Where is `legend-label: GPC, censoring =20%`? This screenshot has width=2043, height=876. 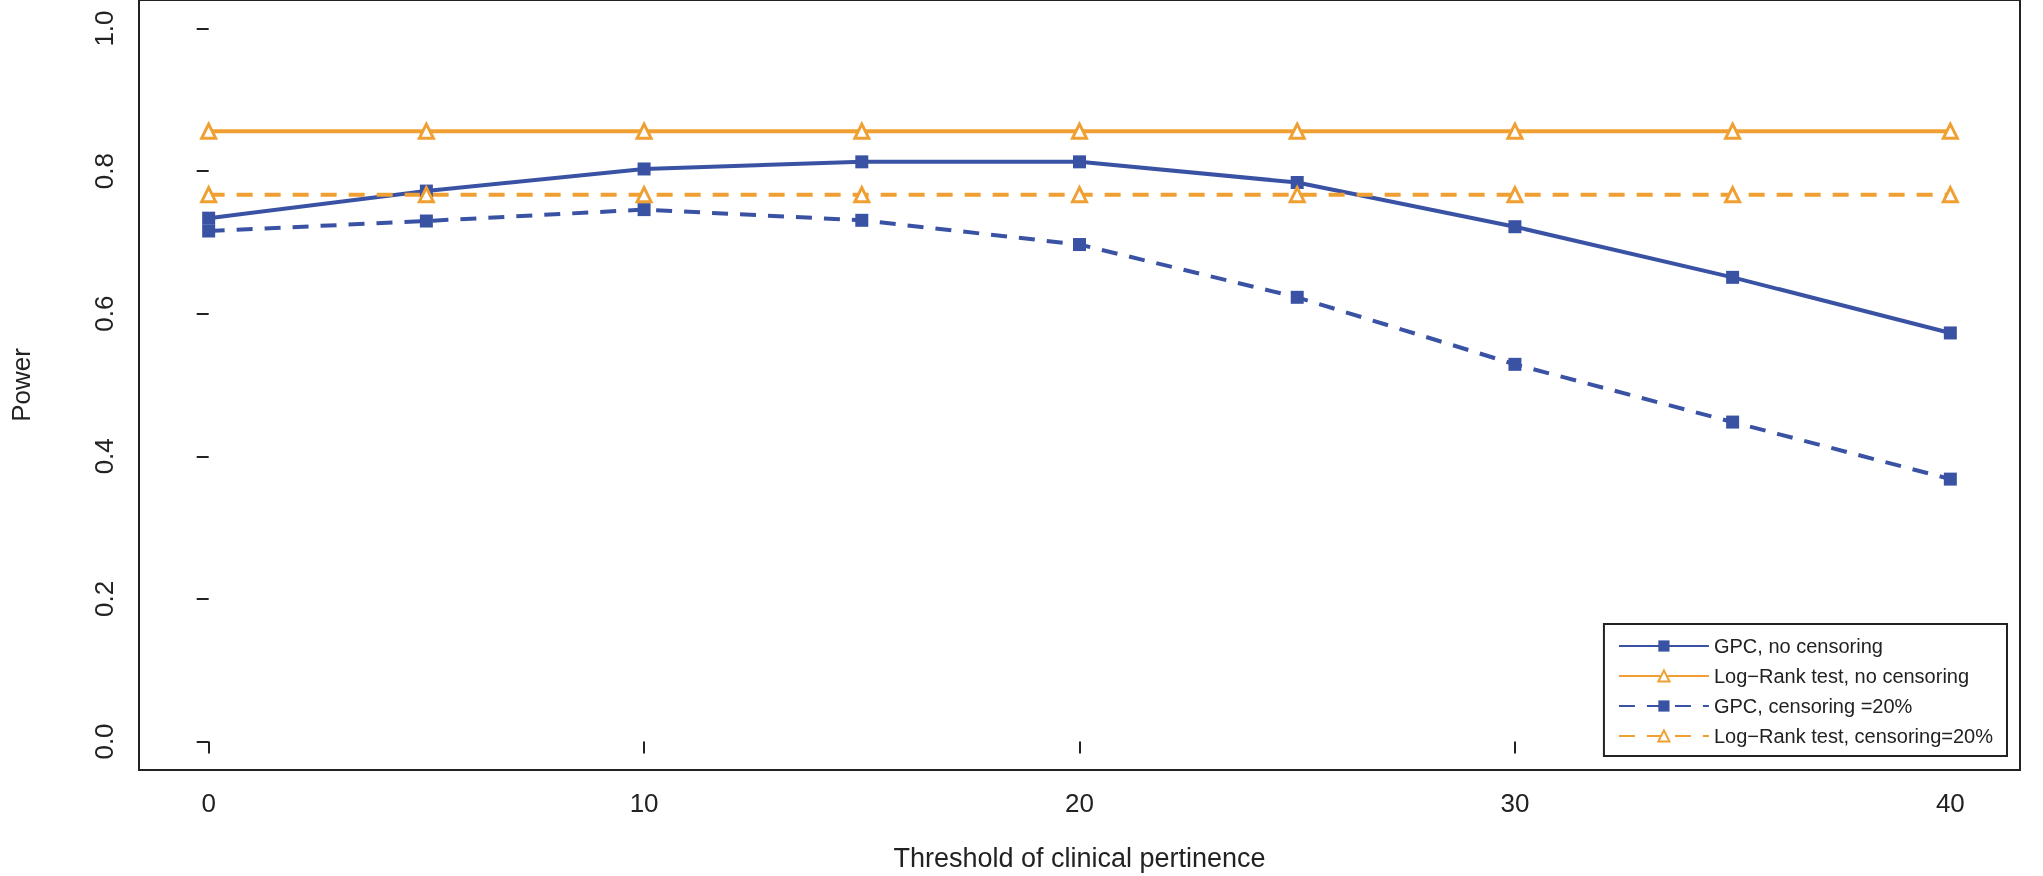 legend-label: GPC, censoring =20% is located at coordinates (1813, 706).